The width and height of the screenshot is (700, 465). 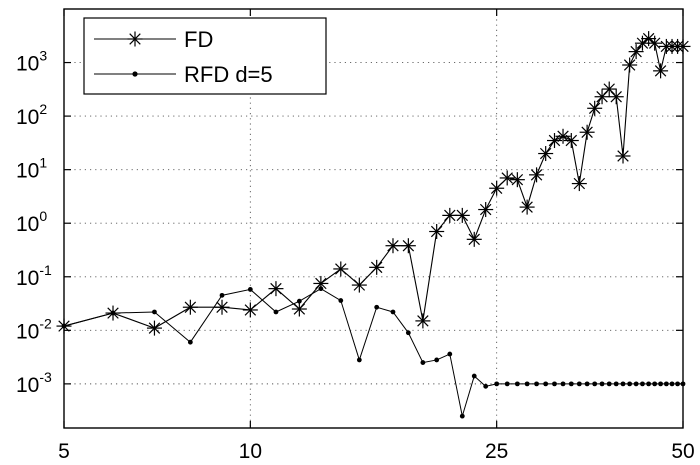 What do you see at coordinates (135, 74) in the screenshot?
I see `legend-marker` at bounding box center [135, 74].